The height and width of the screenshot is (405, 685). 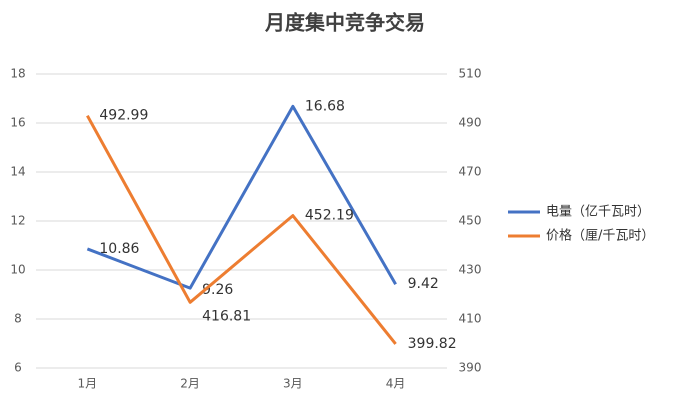 I want to click on y-tick-label: 6, so click(x=18, y=368).